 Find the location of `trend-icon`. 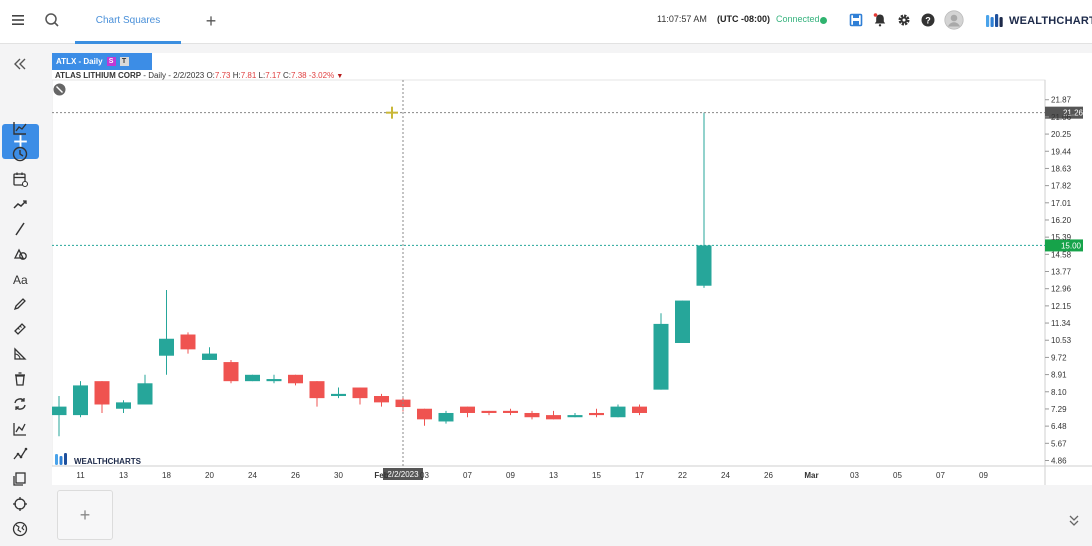

trend-icon is located at coordinates (20, 204).